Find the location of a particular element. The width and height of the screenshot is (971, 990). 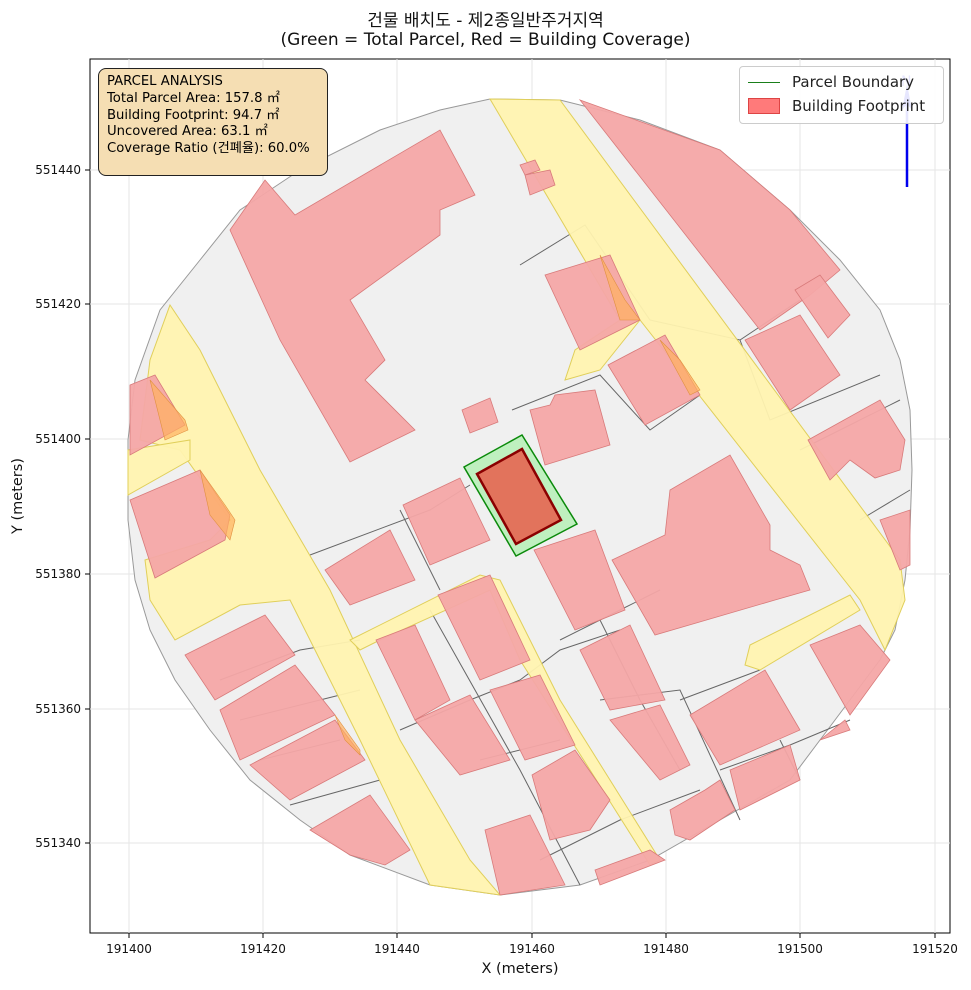

x-tick-label: 191460 is located at coordinates (532, 949).